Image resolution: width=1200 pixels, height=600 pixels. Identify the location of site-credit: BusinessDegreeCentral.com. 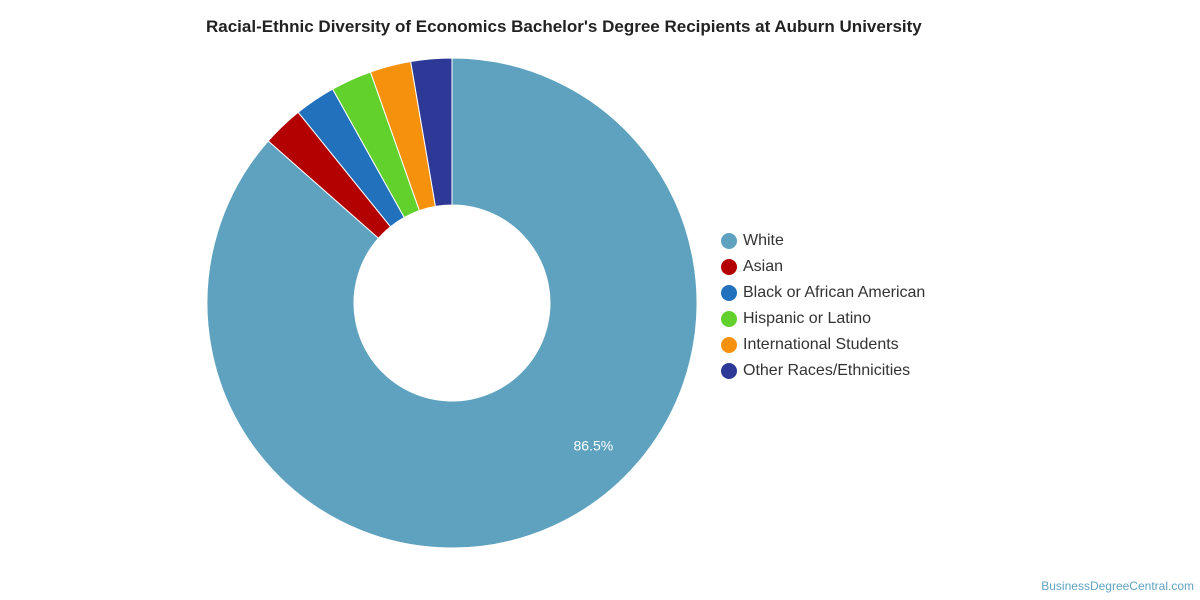
(1117, 586).